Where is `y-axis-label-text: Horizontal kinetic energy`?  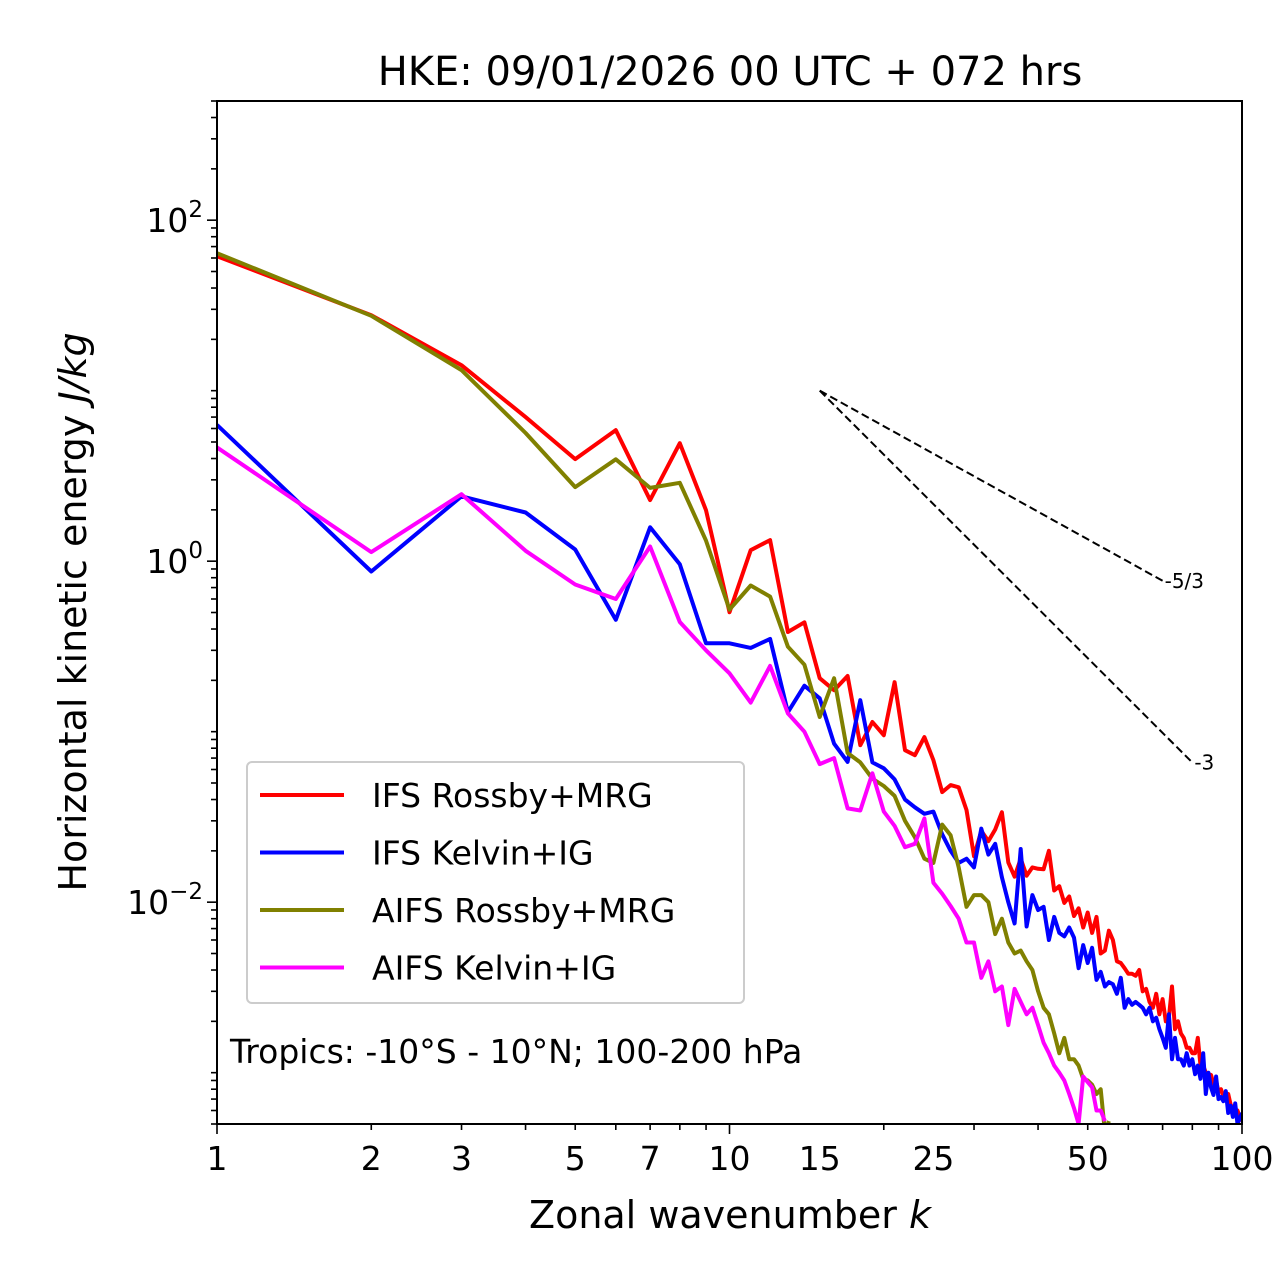 y-axis-label-text: Horizontal kinetic energy is located at coordinates (73, 653).